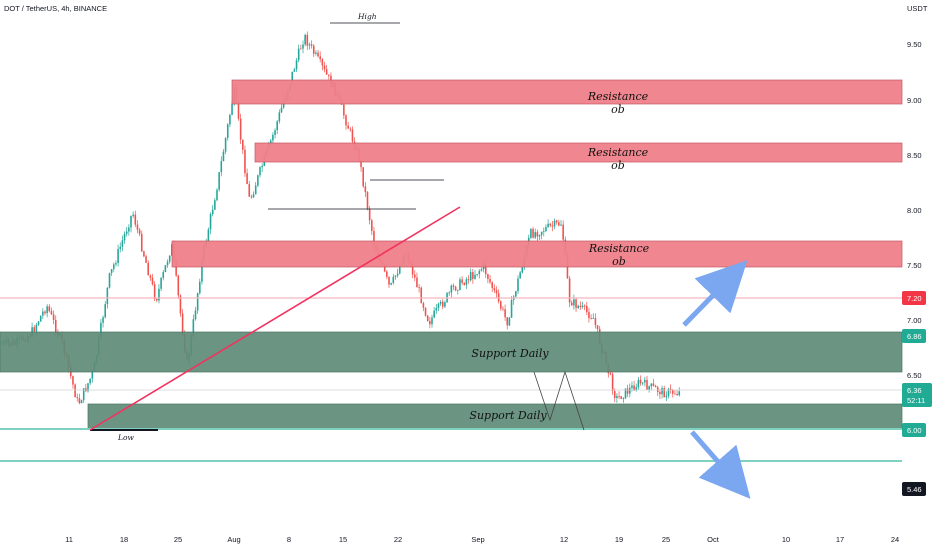 The width and height of the screenshot is (932, 550). I want to click on price-tag-546-bg, so click(914, 489).